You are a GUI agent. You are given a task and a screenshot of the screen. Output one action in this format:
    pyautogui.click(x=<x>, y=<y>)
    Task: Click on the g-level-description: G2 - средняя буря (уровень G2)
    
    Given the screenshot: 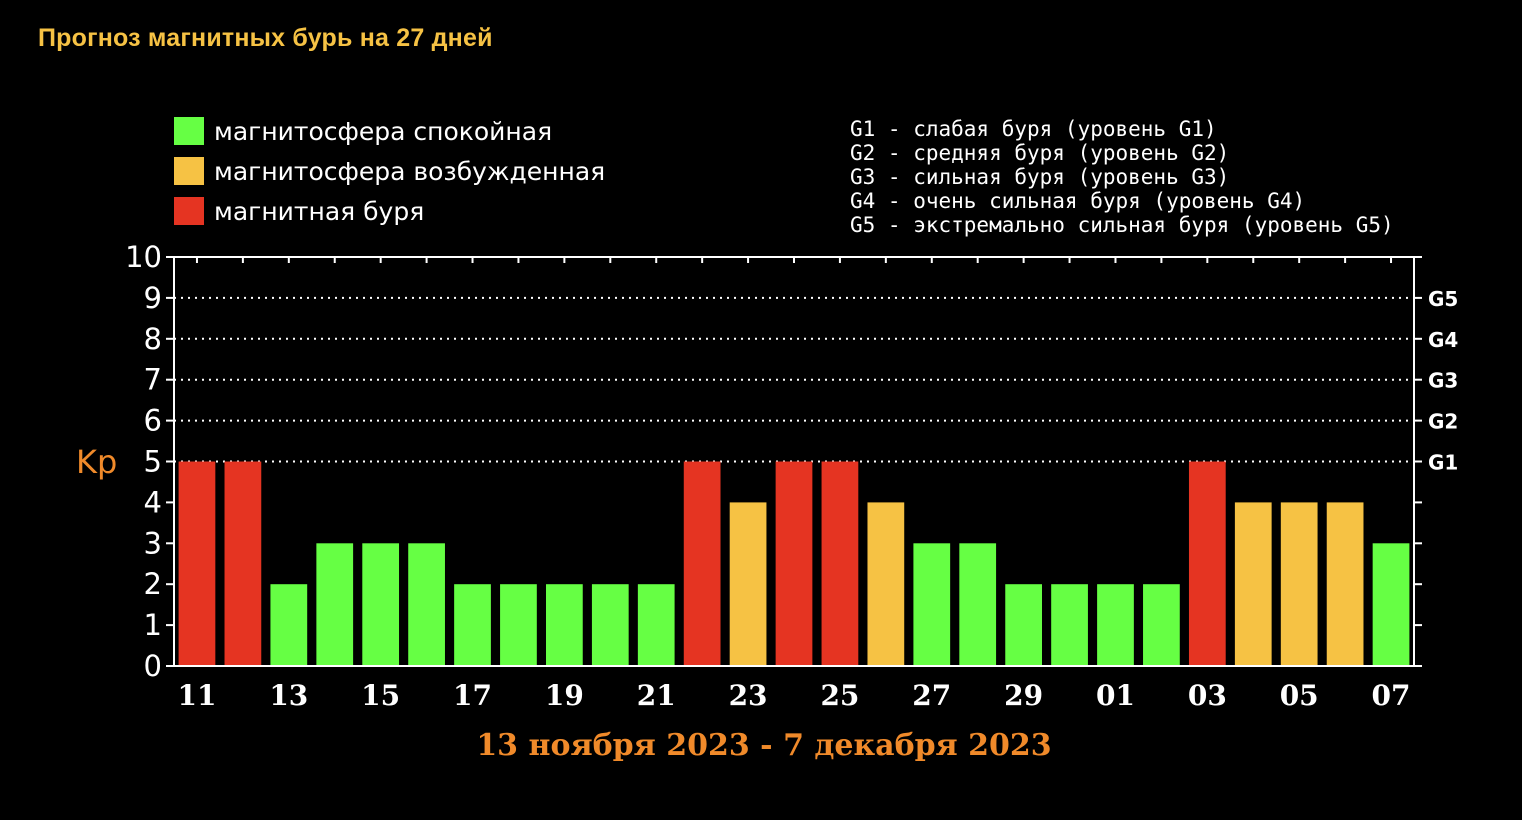 What is the action you would take?
    pyautogui.click(x=1039, y=153)
    